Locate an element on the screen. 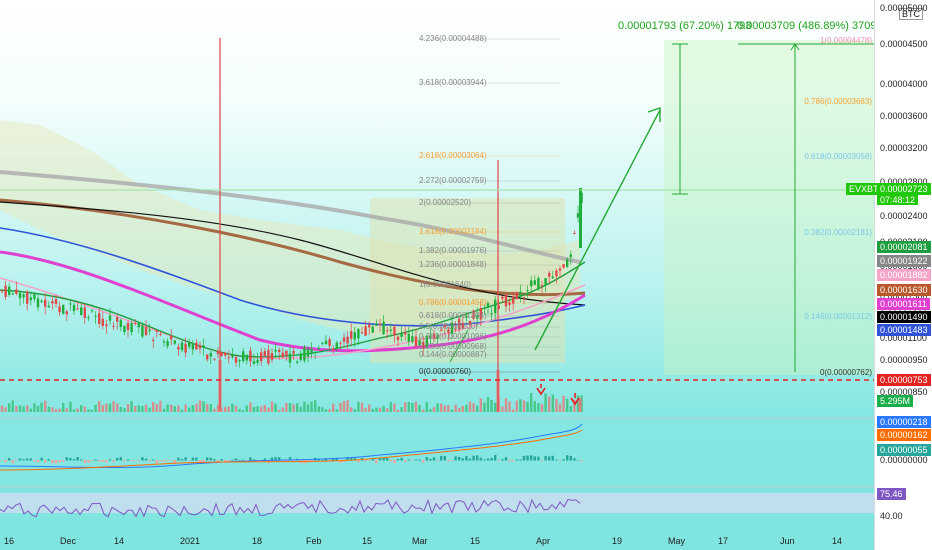 This screenshot has width=932, height=550. volume-tag: 5.295M is located at coordinates (895, 401).